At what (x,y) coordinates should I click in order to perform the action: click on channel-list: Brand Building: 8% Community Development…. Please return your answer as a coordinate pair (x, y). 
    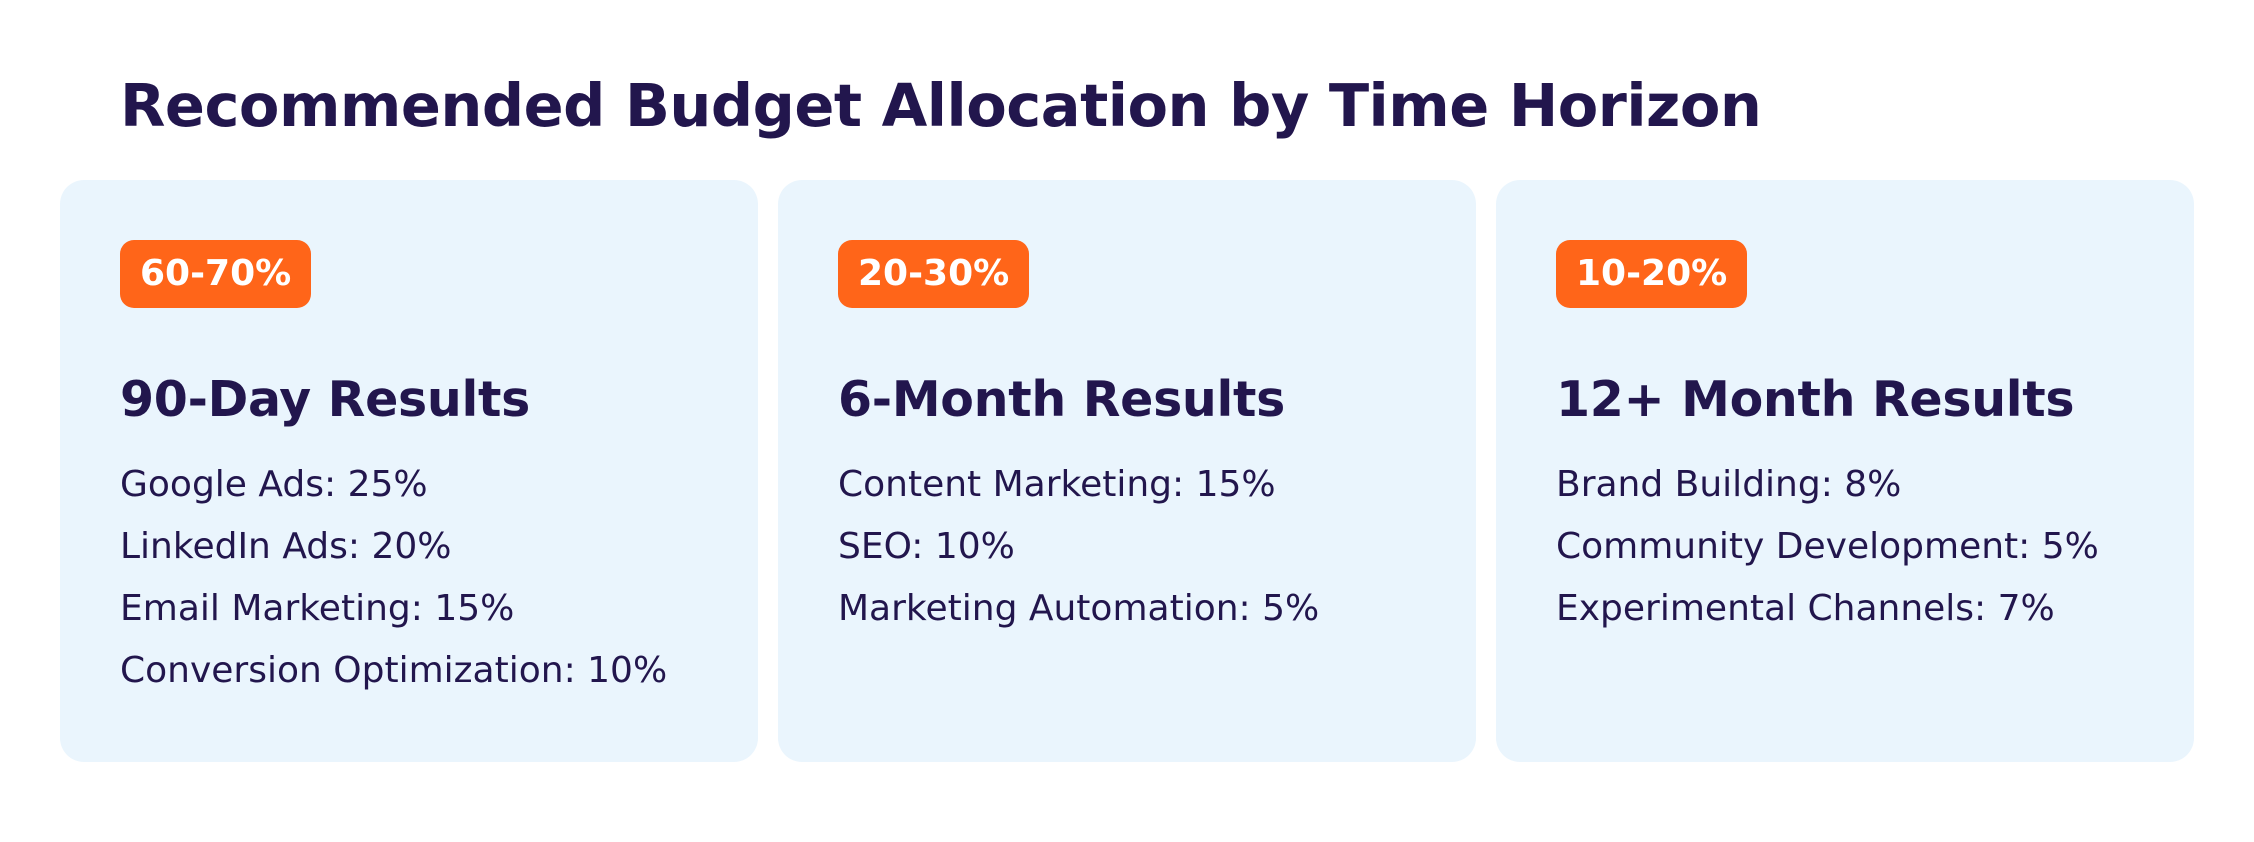
    Looking at the image, I should click on (1845, 547).